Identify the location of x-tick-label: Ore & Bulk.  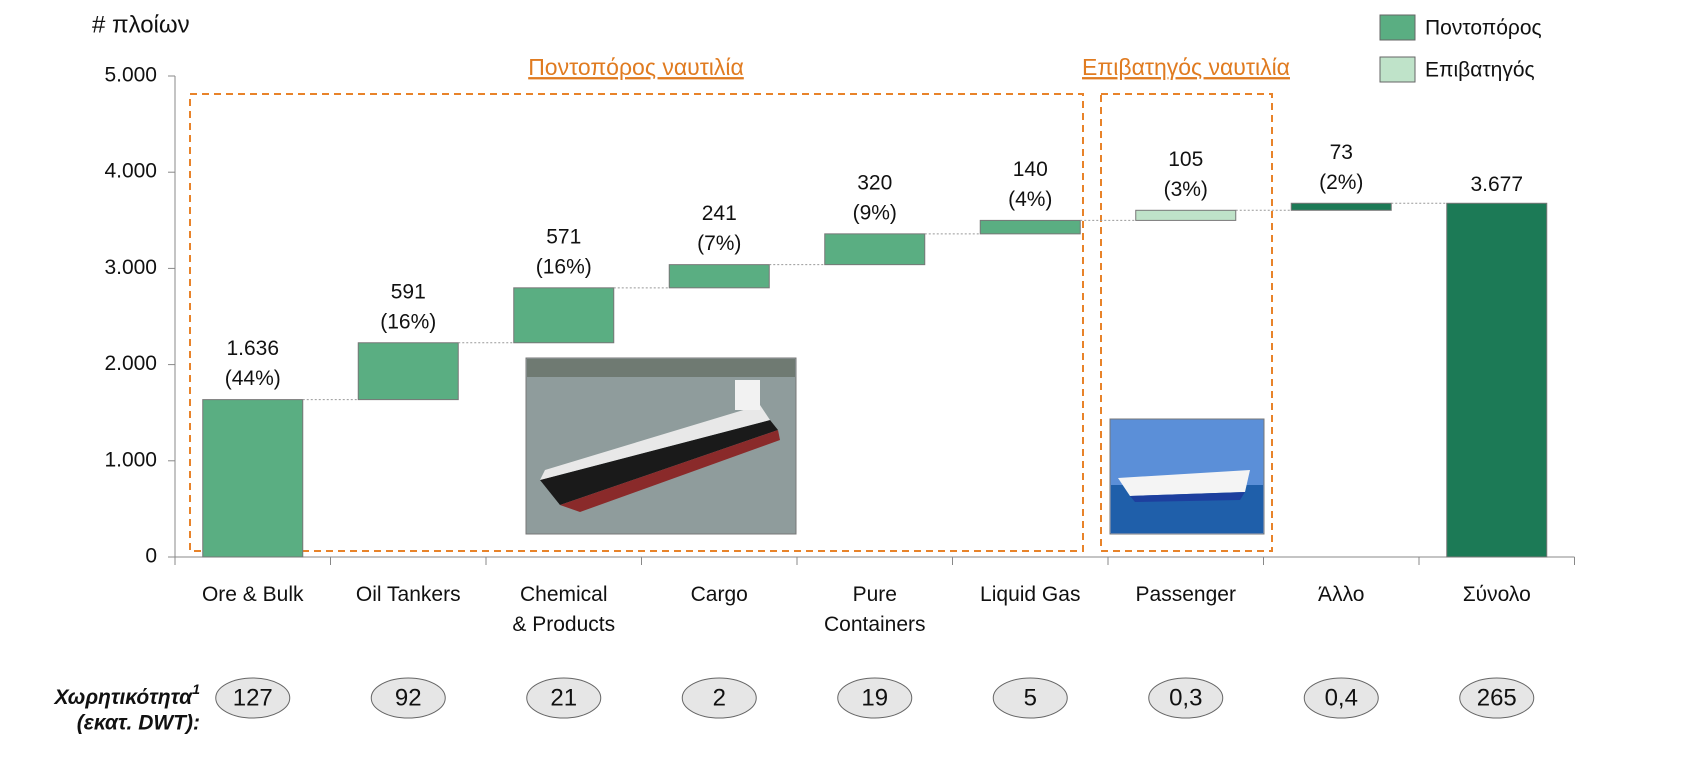
(253, 594).